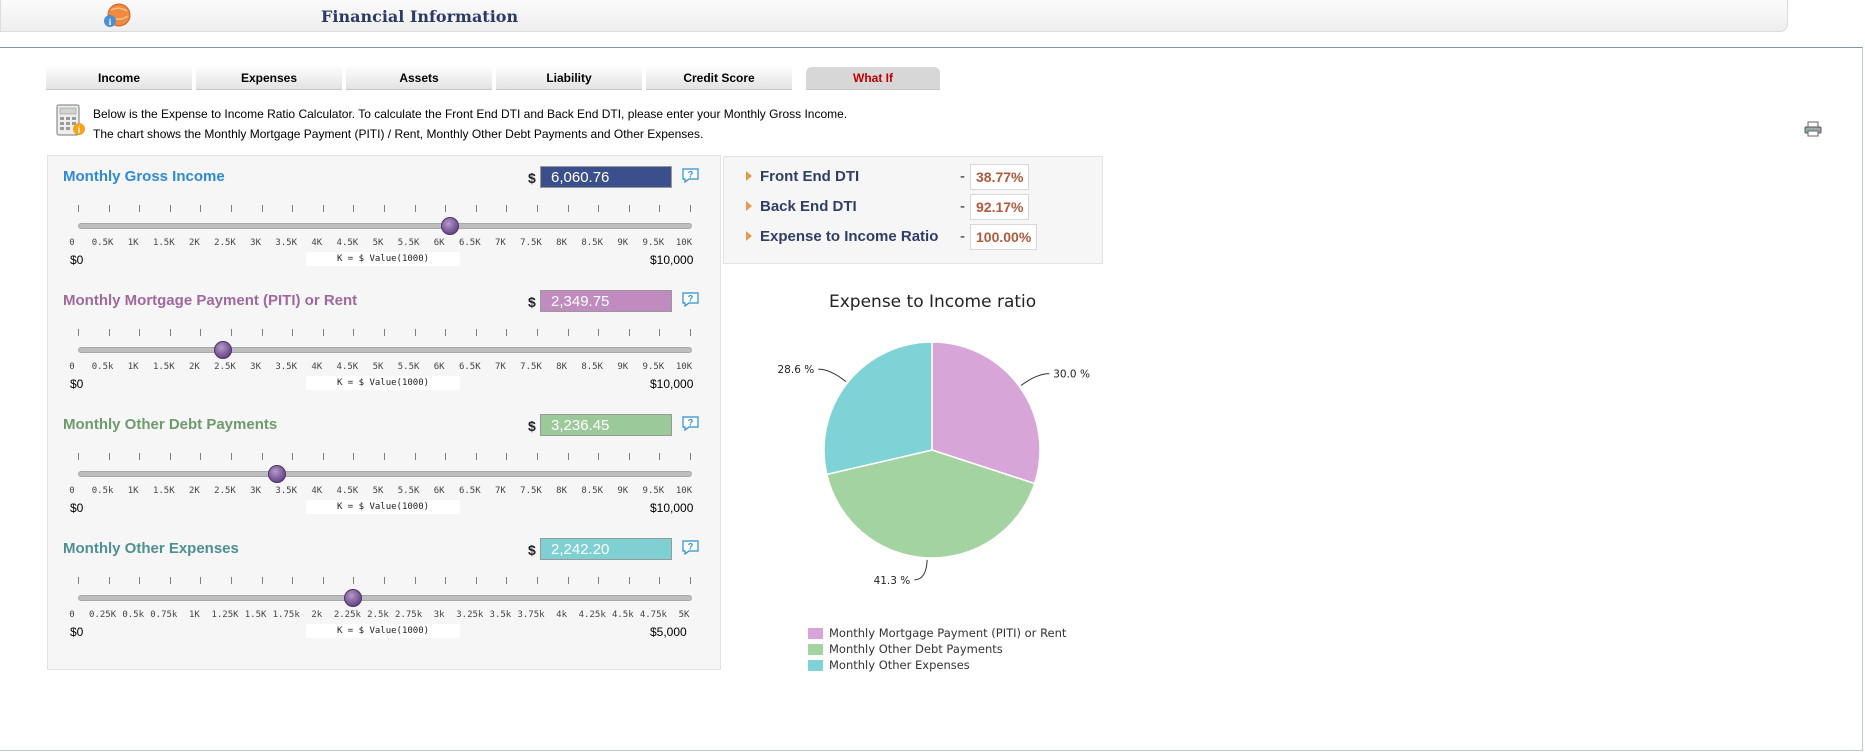 The height and width of the screenshot is (753, 1865). What do you see at coordinates (225, 615) in the screenshot?
I see `tick-label: 1.25K` at bounding box center [225, 615].